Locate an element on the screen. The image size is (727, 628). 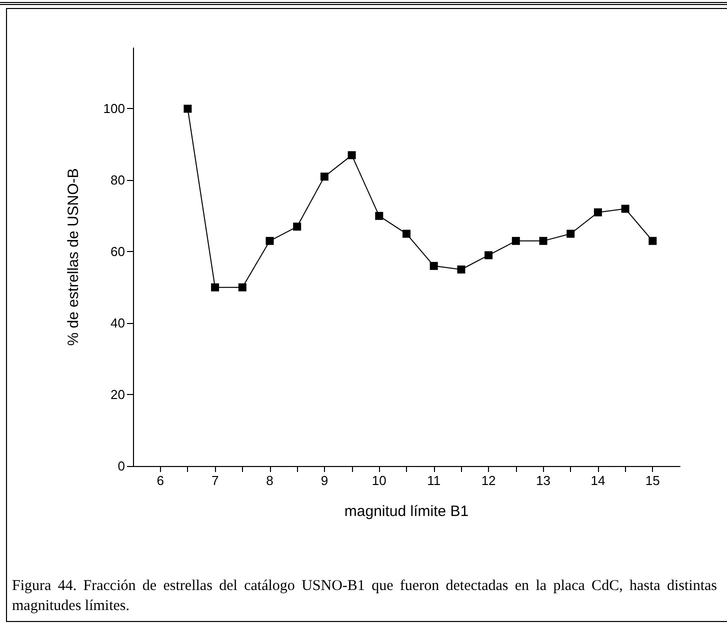
x-tick-label: 7 is located at coordinates (215, 480).